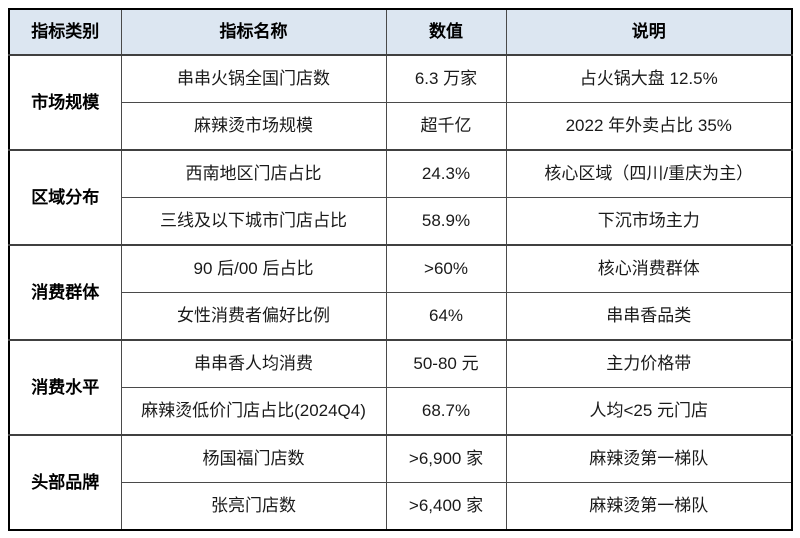  What do you see at coordinates (253, 268) in the screenshot?
I see `indicator-name-cell: 90 后/00 后占比` at bounding box center [253, 268].